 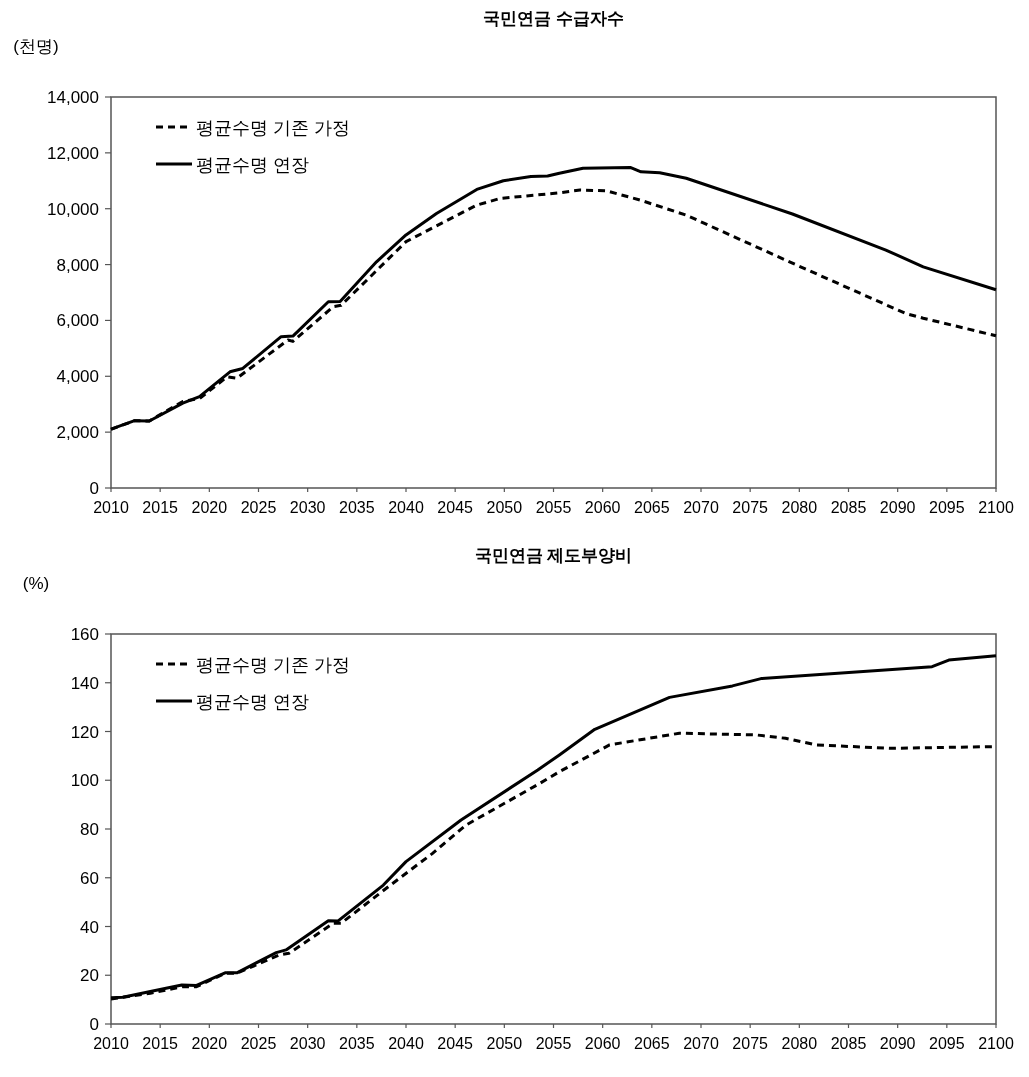 I want to click on y-tick-label: 60, so click(x=89, y=878).